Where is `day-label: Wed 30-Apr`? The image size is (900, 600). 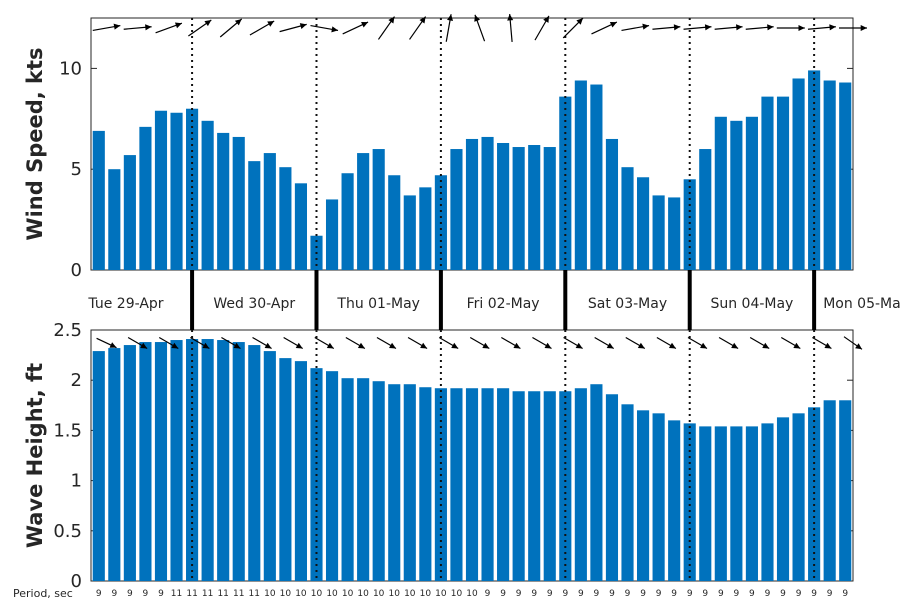
day-label: Wed 30-Apr is located at coordinates (254, 304).